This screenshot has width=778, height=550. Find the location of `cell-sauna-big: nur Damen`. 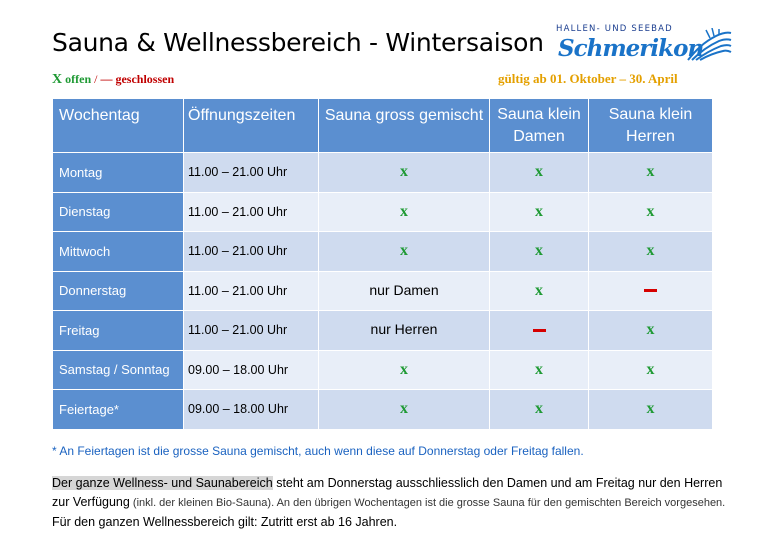

cell-sauna-big: nur Damen is located at coordinates (404, 290).